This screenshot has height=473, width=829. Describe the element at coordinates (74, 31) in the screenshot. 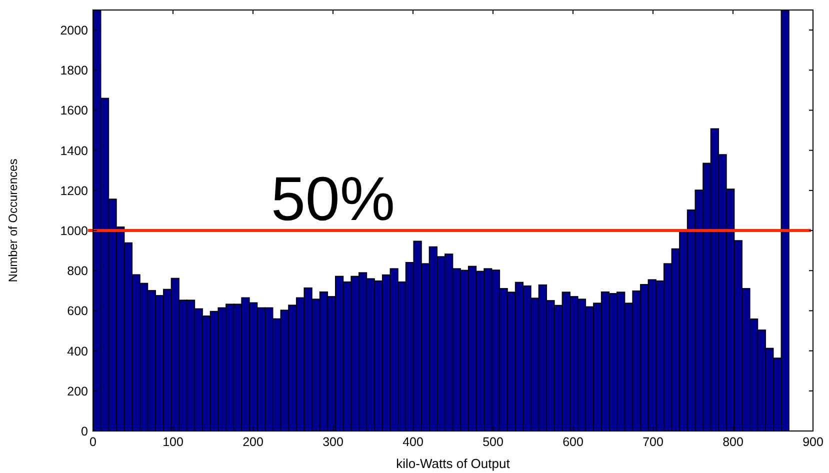

I see `y-tick-label: 2000` at that location.